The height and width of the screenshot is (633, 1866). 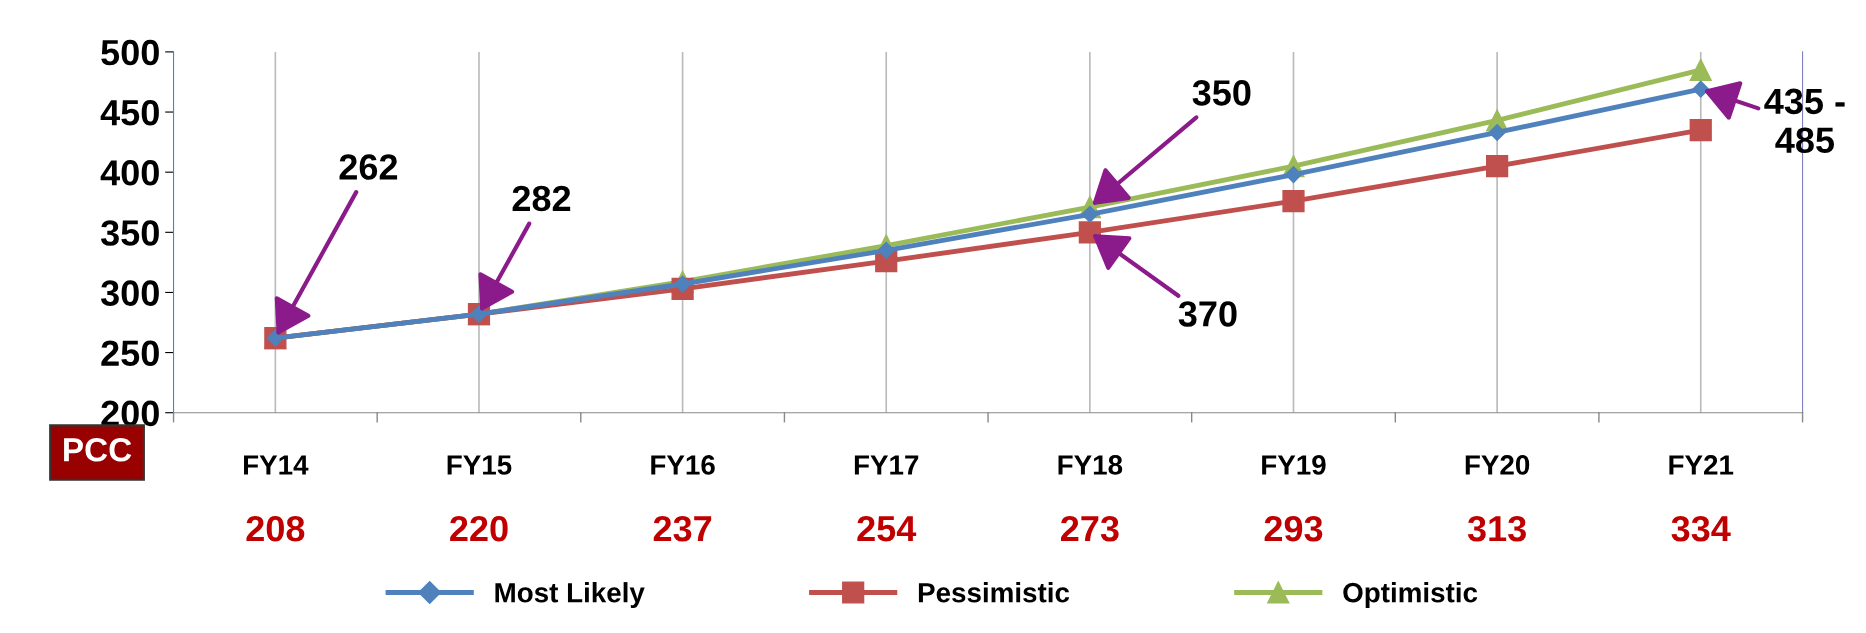 What do you see at coordinates (276, 465) in the screenshot?
I see `x-tick-label: FY14` at bounding box center [276, 465].